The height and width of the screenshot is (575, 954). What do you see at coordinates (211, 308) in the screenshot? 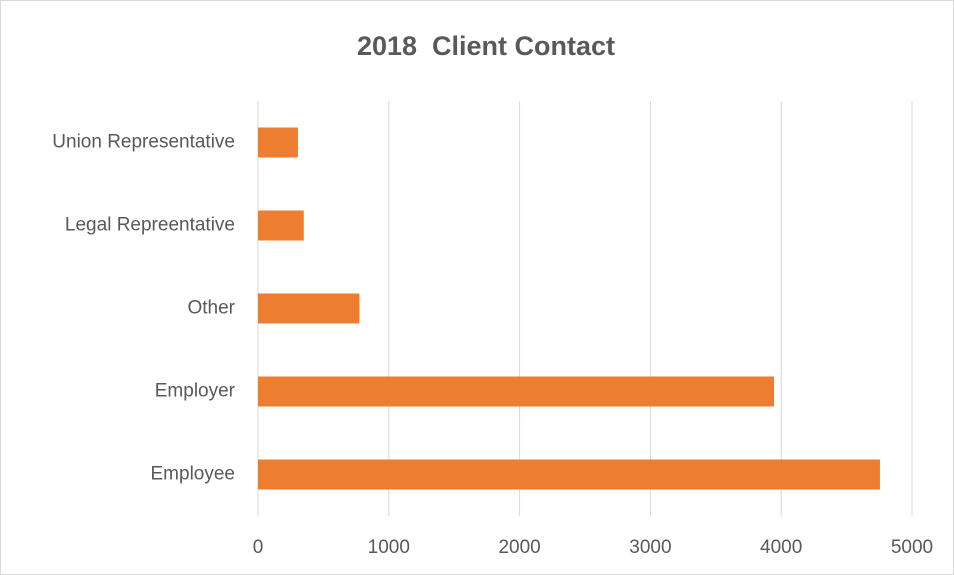
I see `y-tick-label: Other` at bounding box center [211, 308].